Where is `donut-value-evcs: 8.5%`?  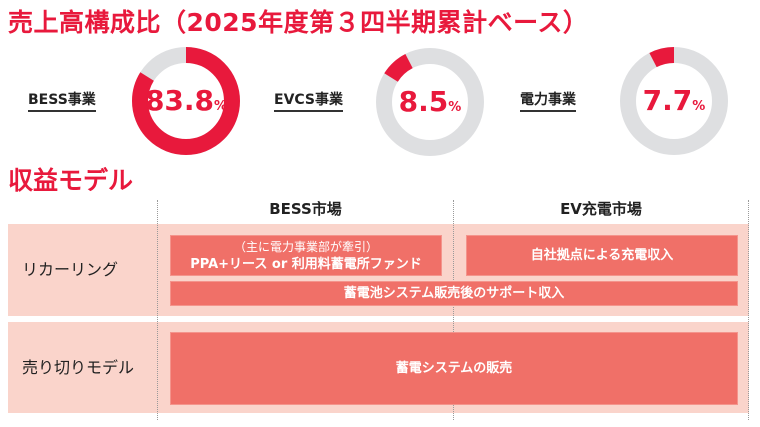
donut-value-evcs: 8.5% is located at coordinates (430, 101).